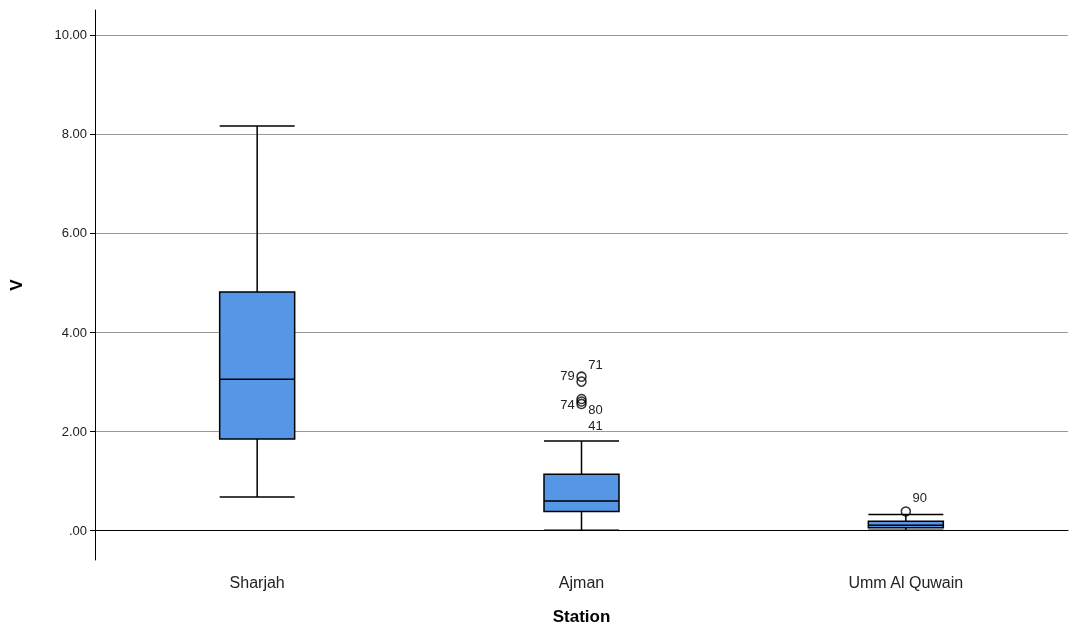 Image resolution: width=1069 pixels, height=635 pixels. What do you see at coordinates (581, 582) in the screenshot?
I see `x-tick-label: Ajman` at bounding box center [581, 582].